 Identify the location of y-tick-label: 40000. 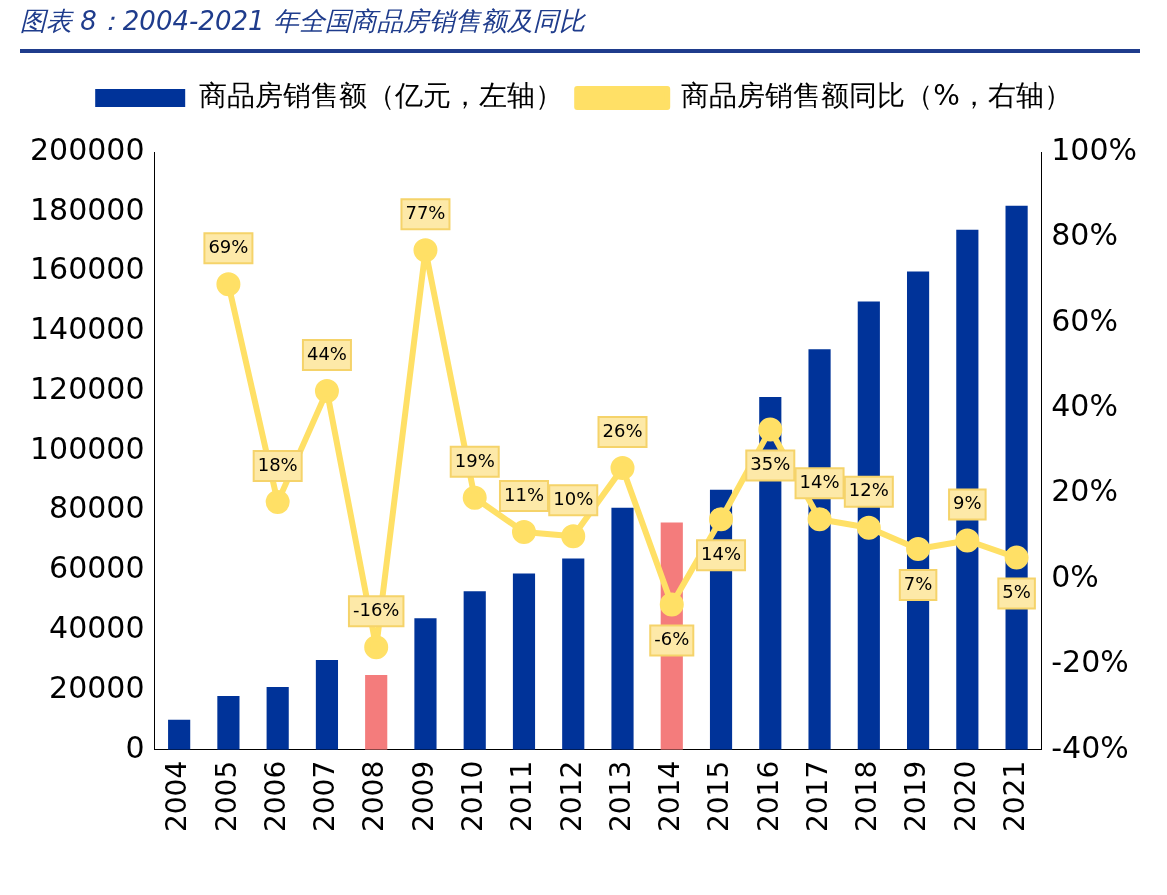
(97, 627).